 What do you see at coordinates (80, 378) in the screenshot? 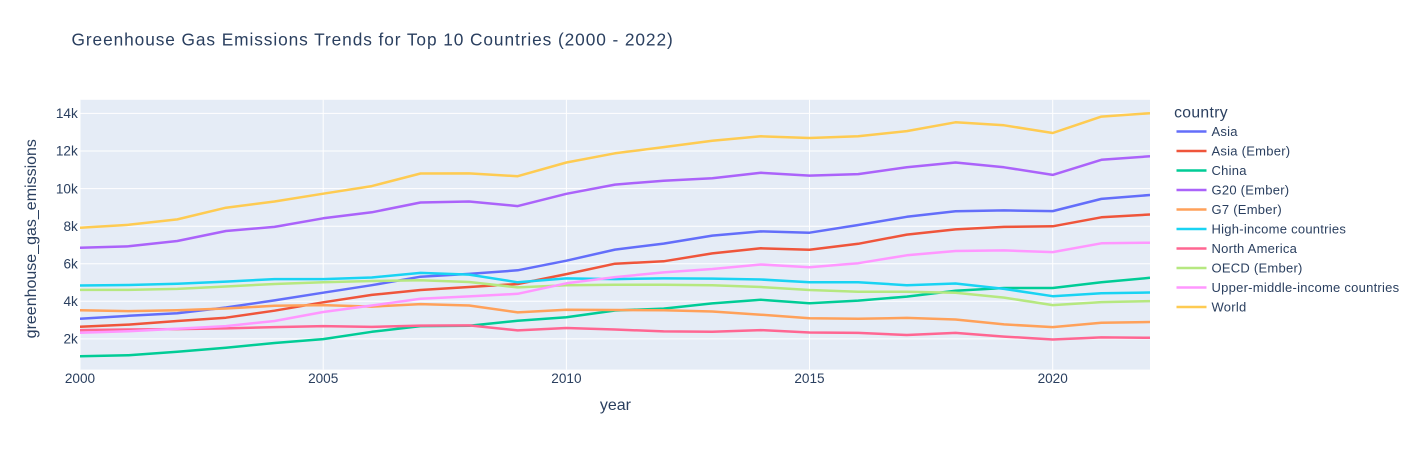
I see `svg-text: 2000` at bounding box center [80, 378].